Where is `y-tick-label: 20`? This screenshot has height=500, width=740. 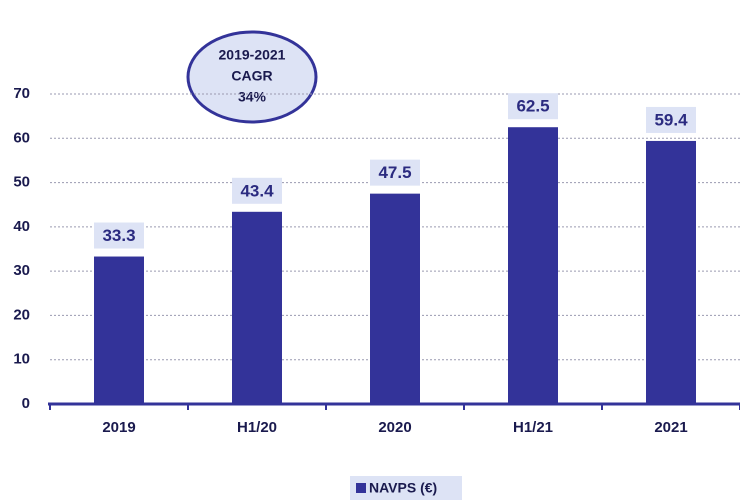
y-tick-label: 20 is located at coordinates (21, 314).